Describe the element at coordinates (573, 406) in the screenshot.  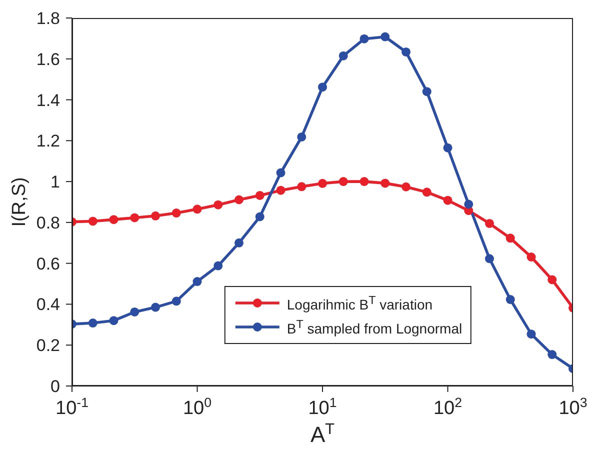
I see `x-tick-label: 10$^{3}$` at that location.